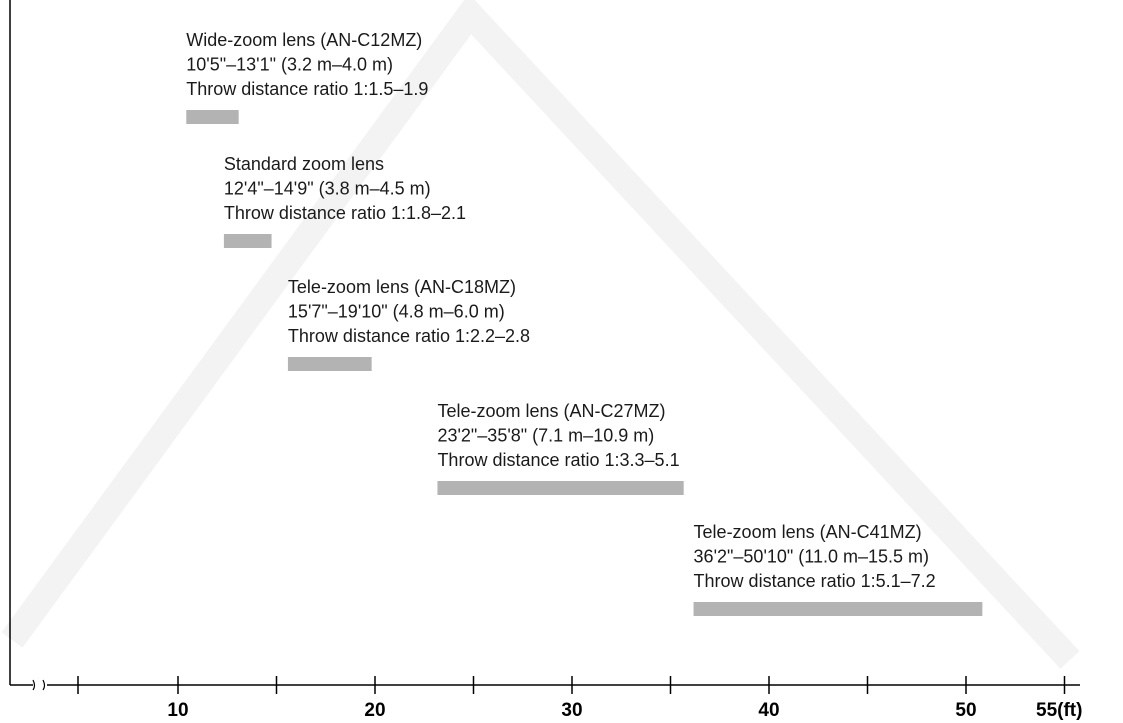 The width and height of the screenshot is (1123, 723). What do you see at coordinates (402, 287) in the screenshot?
I see `lens-label-line: Tele-zoom lens (AN-C18MZ)` at bounding box center [402, 287].